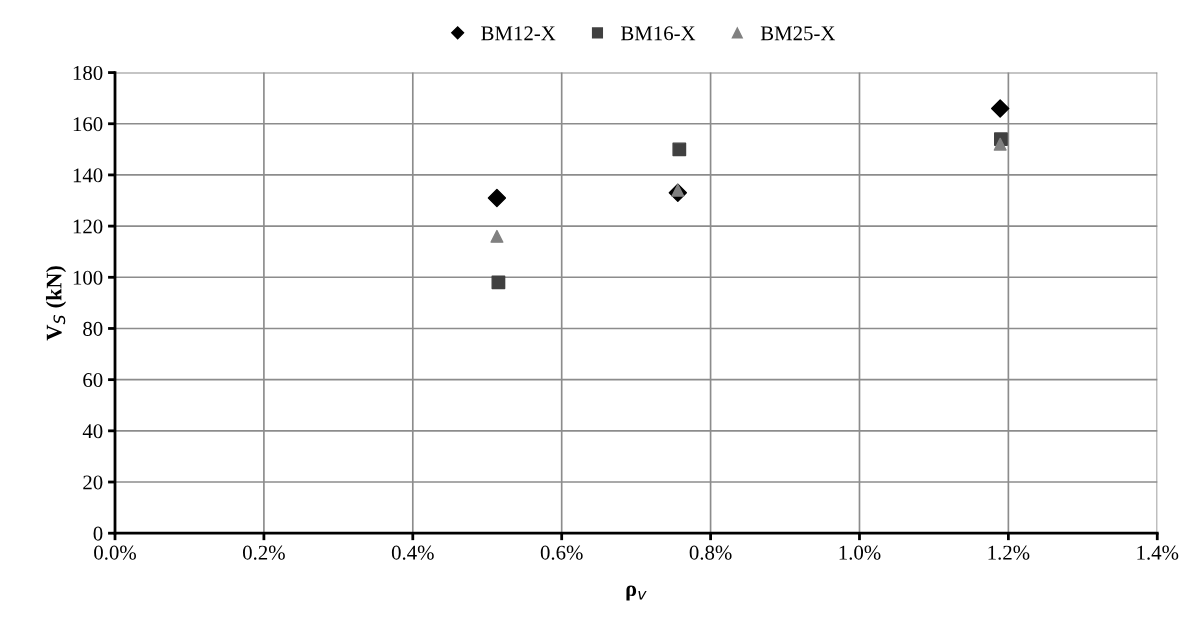  Describe the element at coordinates (561, 552) in the screenshot. I see `x-tick-label: 0.6%` at that location.